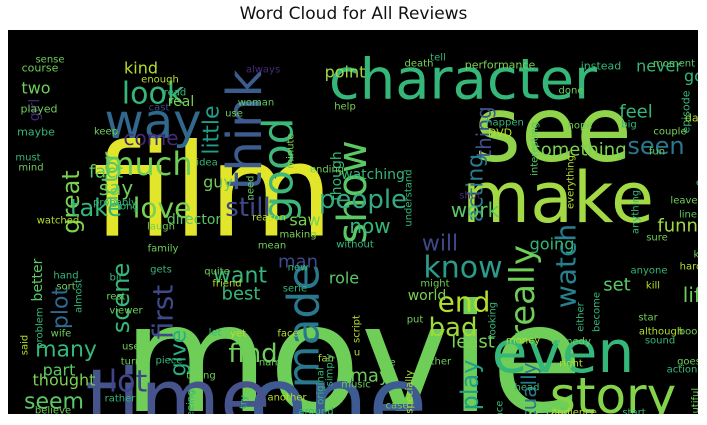  I want to click on word-almost: almost, so click(79, 296).